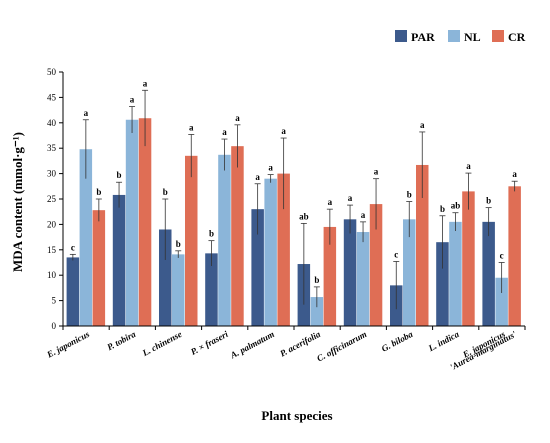  What do you see at coordinates (52, 174) in the screenshot?
I see `y-tick-label: 30` at bounding box center [52, 174].